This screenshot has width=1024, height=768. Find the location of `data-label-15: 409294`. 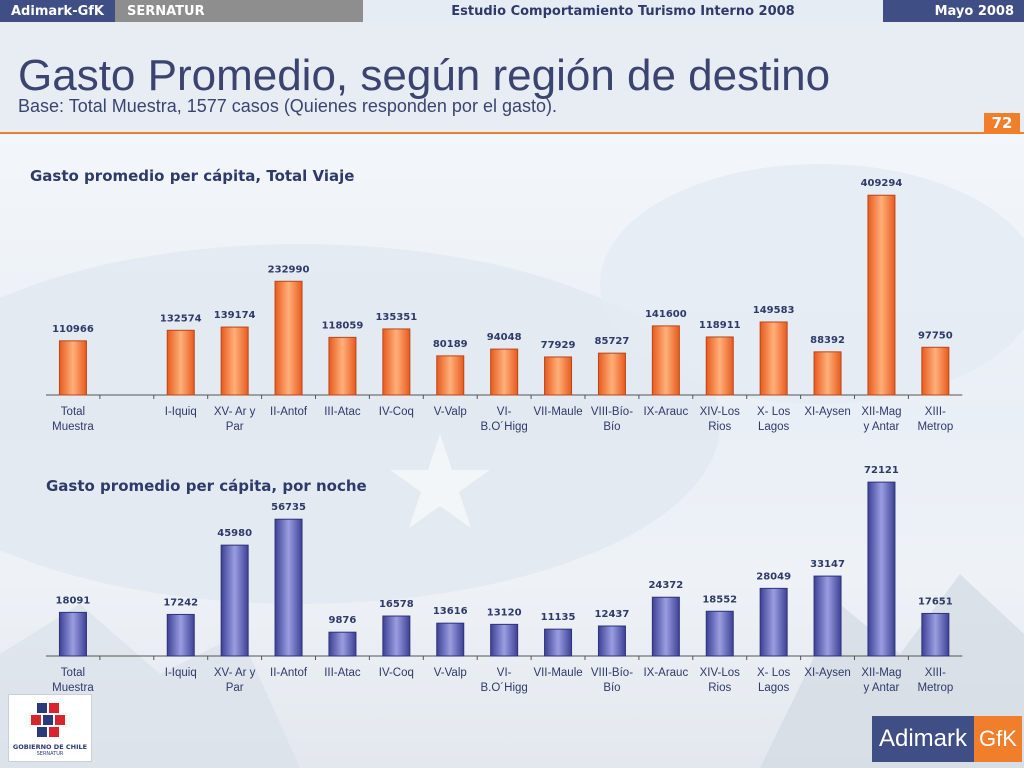

data-label-15: 409294 is located at coordinates (882, 183).